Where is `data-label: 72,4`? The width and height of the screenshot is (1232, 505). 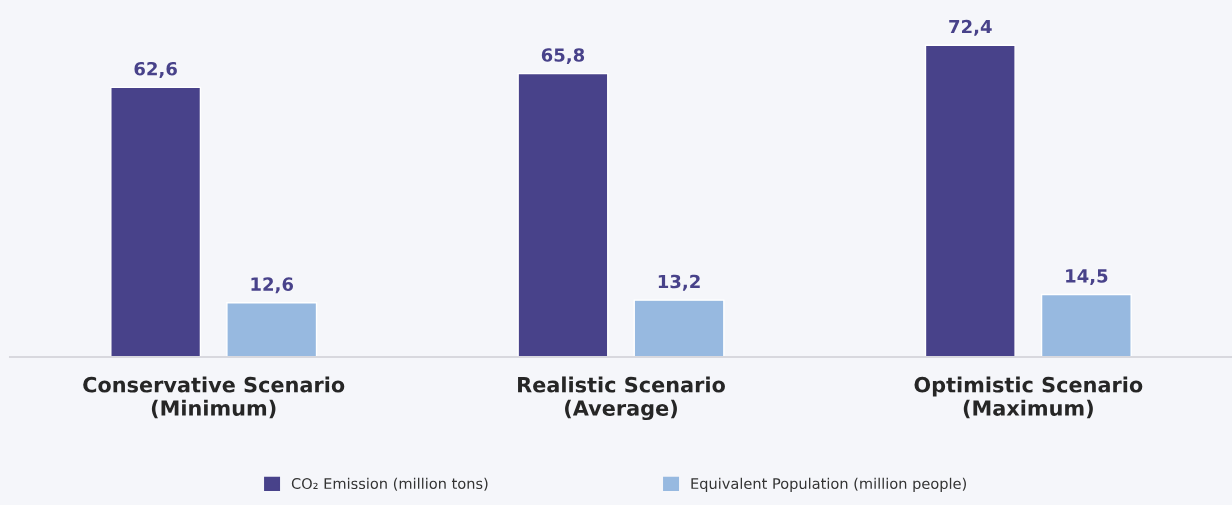
data-label: 72,4 is located at coordinates (970, 27).